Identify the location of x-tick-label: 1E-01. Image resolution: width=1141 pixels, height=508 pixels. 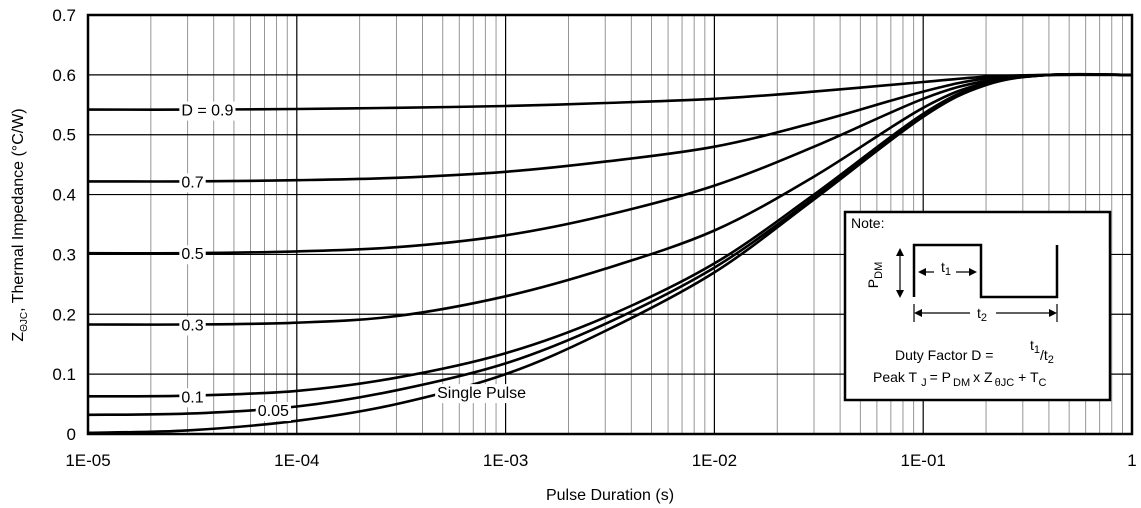
(923, 460).